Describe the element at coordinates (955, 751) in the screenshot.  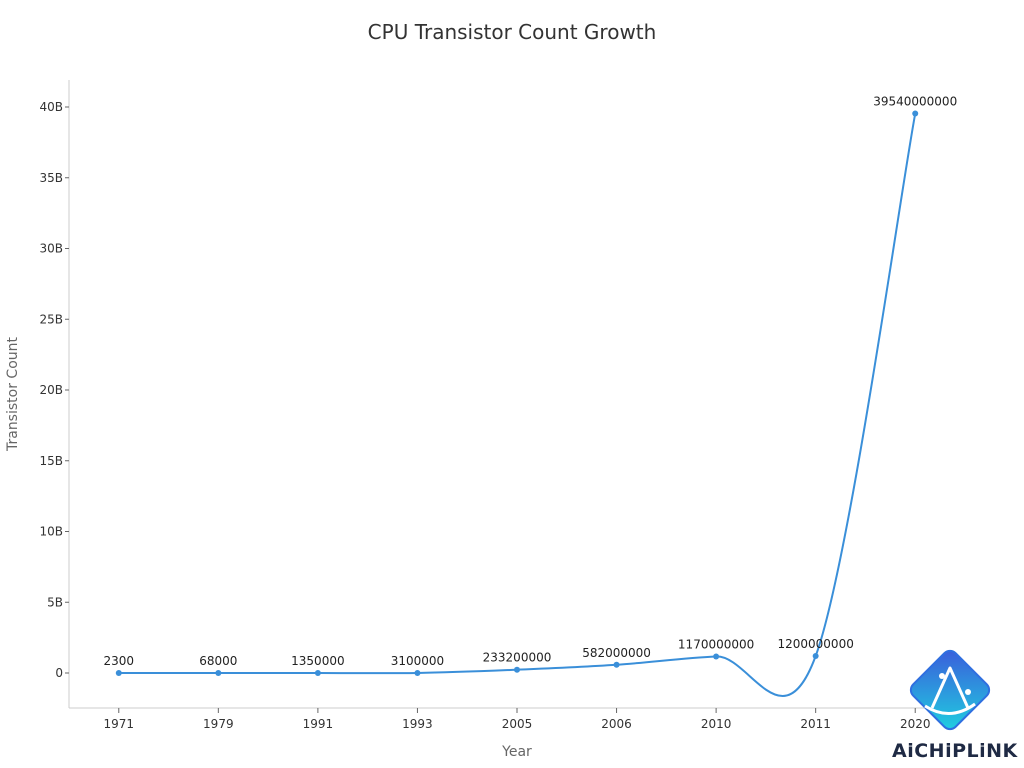
I see `watermark-text: AiCHiPLiNK` at that location.